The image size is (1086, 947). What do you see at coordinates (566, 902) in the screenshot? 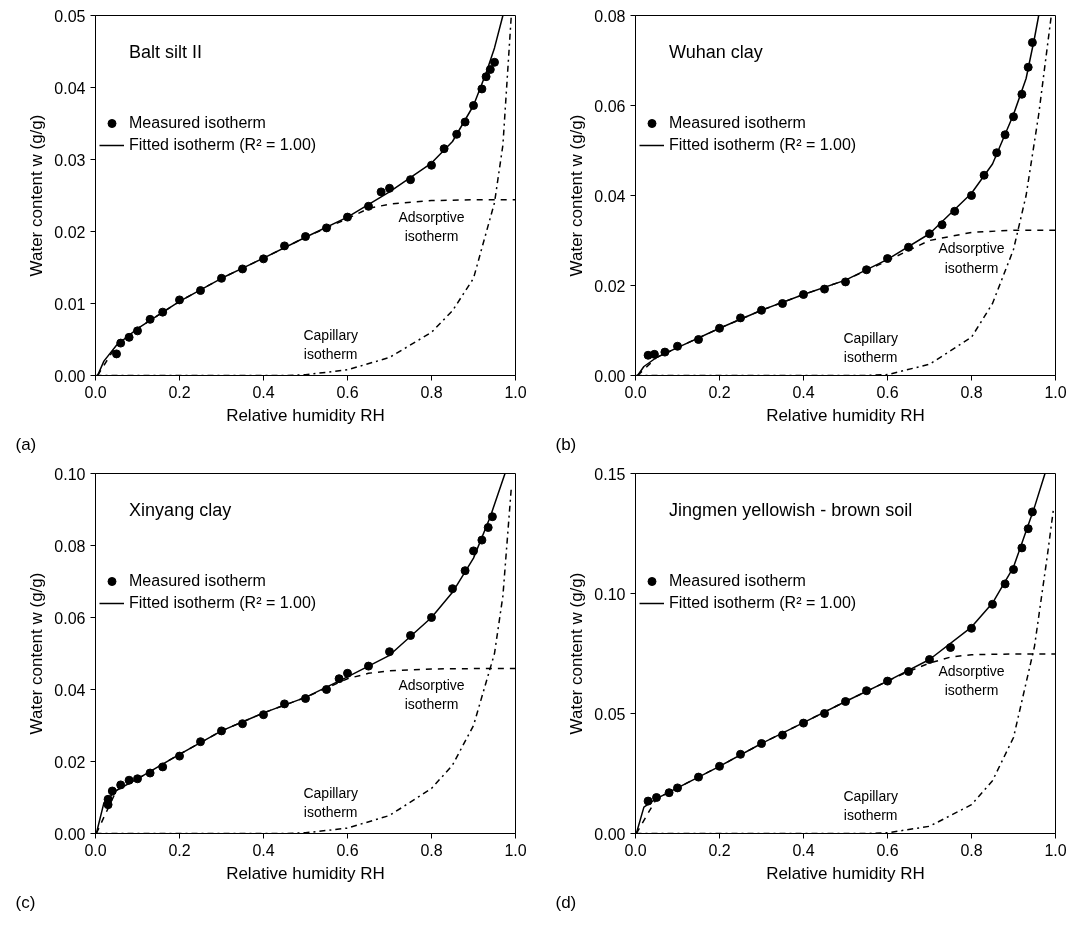
I see `text: (d)` at bounding box center [566, 902].